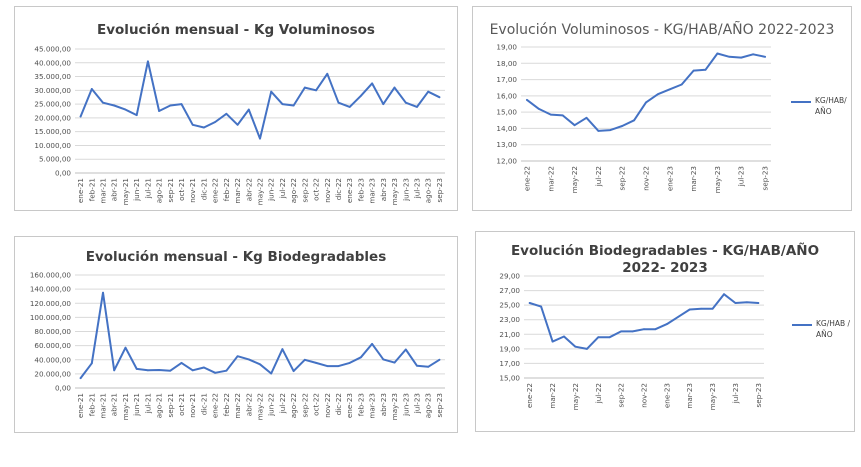 The width and height of the screenshot is (861, 467). Describe the element at coordinates (506, 128) in the screenshot. I see `y-tick-label: 14,00` at that location.